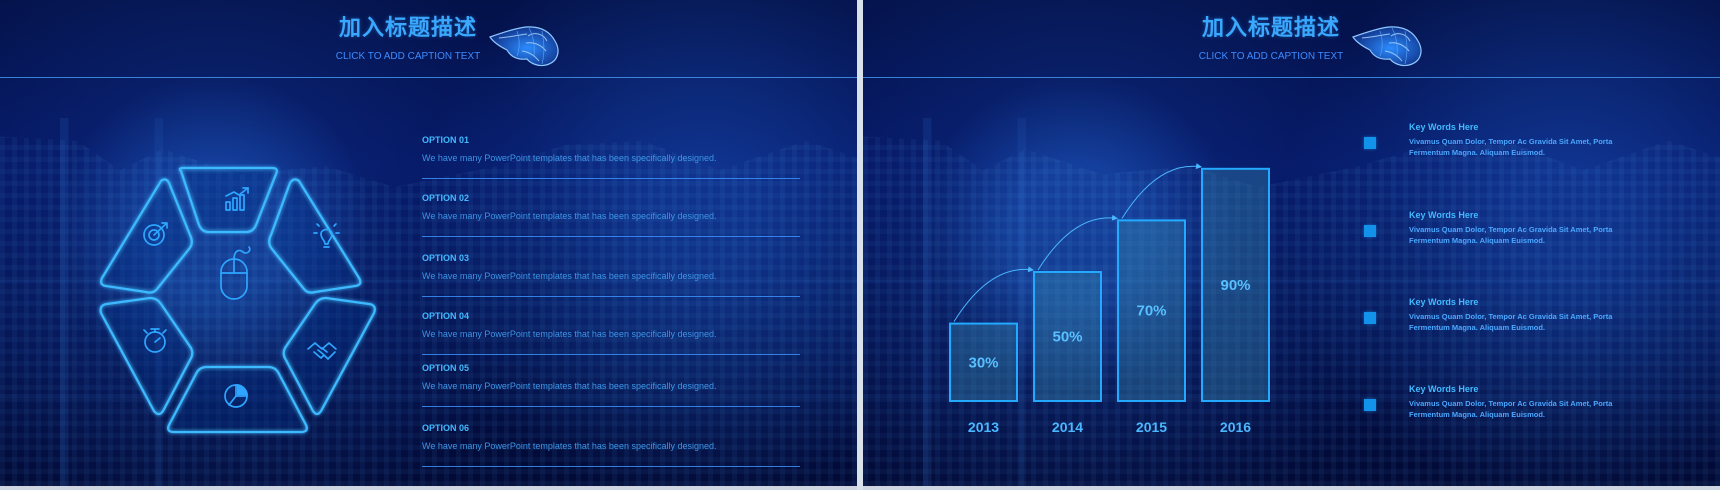  Describe the element at coordinates (1151, 427) in the screenshot. I see `year-label: 2015` at that location.